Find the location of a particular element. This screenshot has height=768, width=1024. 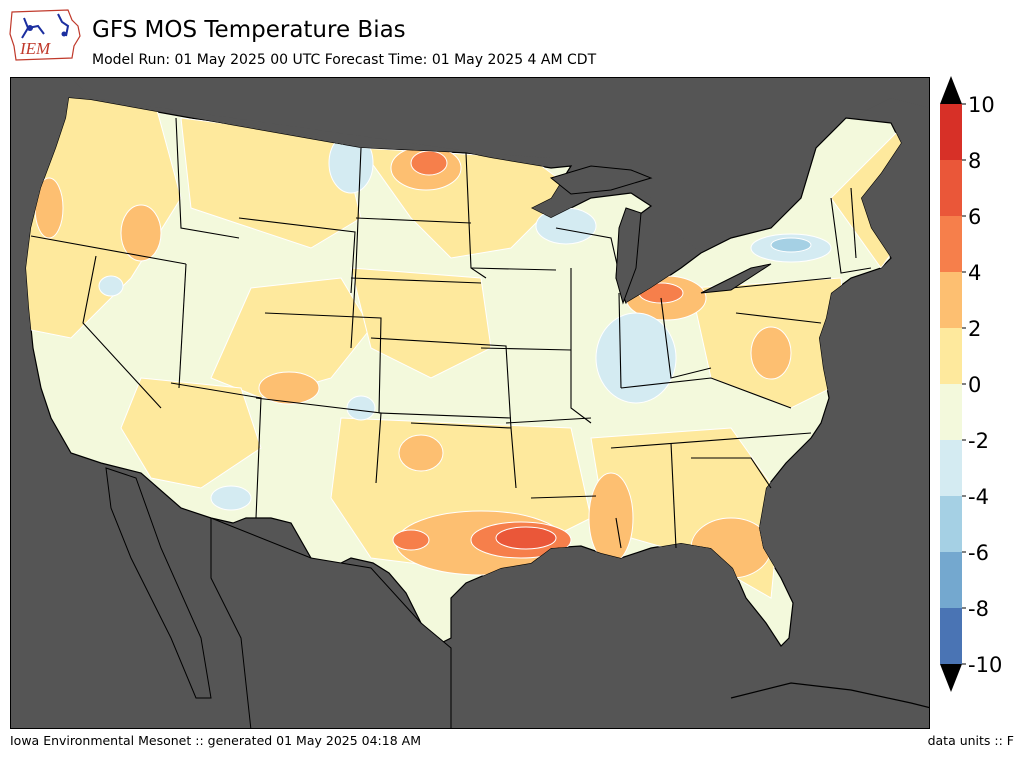

bias-warm-wyoming is located at coordinates (289, 388).